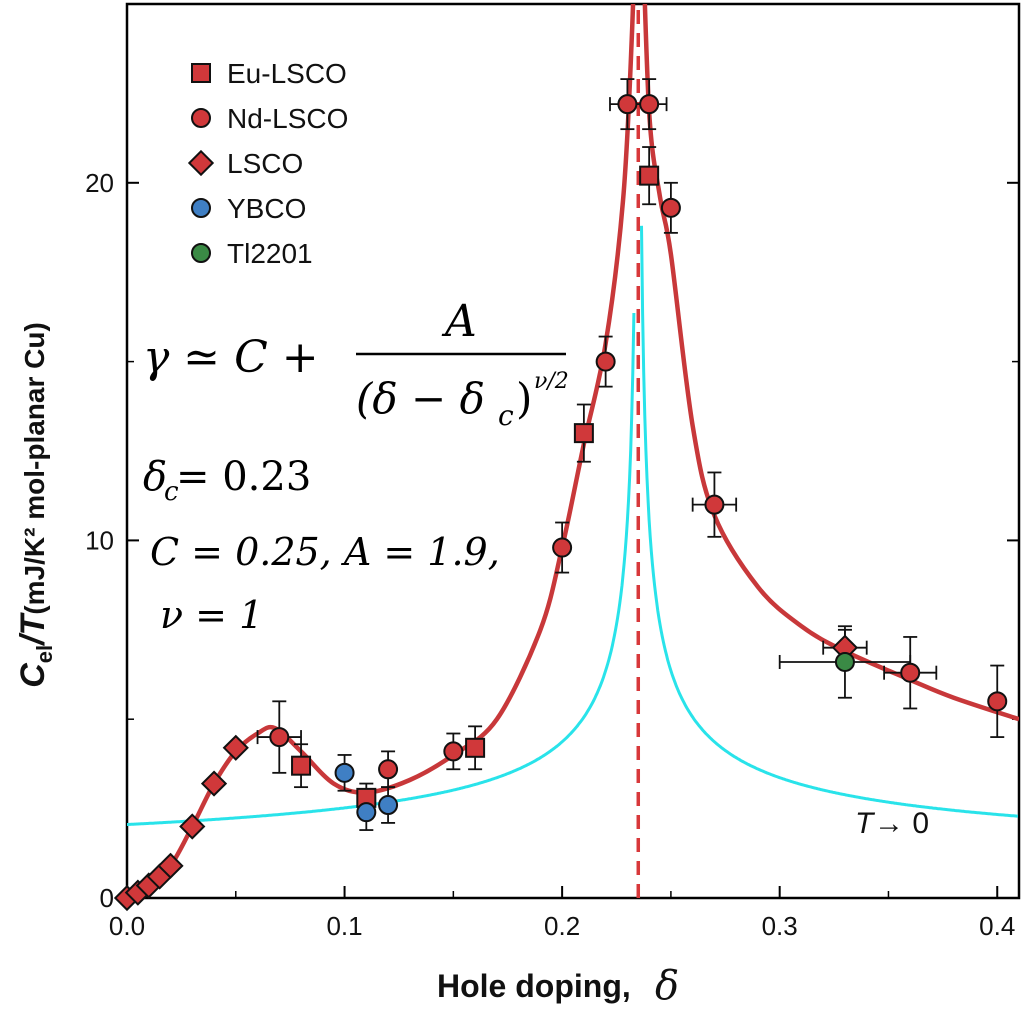 The image size is (1025, 1013). Describe the element at coordinates (287, 118) in the screenshot. I see `legend-label-nd-lsco: Nd-LSCO` at that location.